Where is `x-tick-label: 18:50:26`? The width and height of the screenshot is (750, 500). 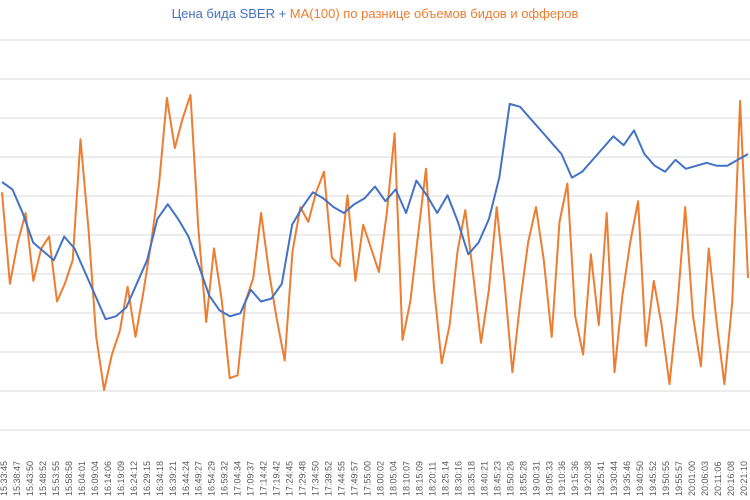 x-tick-label: 18:50:26 is located at coordinates (510, 478).